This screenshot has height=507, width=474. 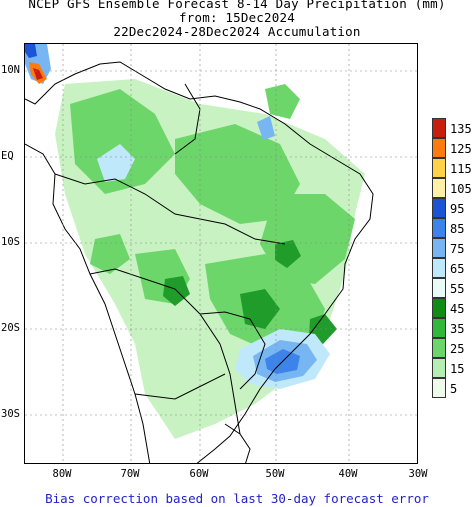 I want to click on map-title-line-2: from: 15Dec2024, so click(x=237, y=17).